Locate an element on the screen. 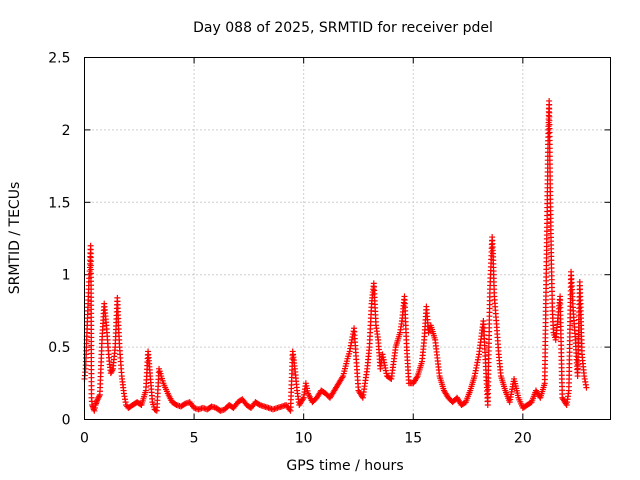 This screenshot has height=480, width=640. y-tick-label: 2 is located at coordinates (66, 131).